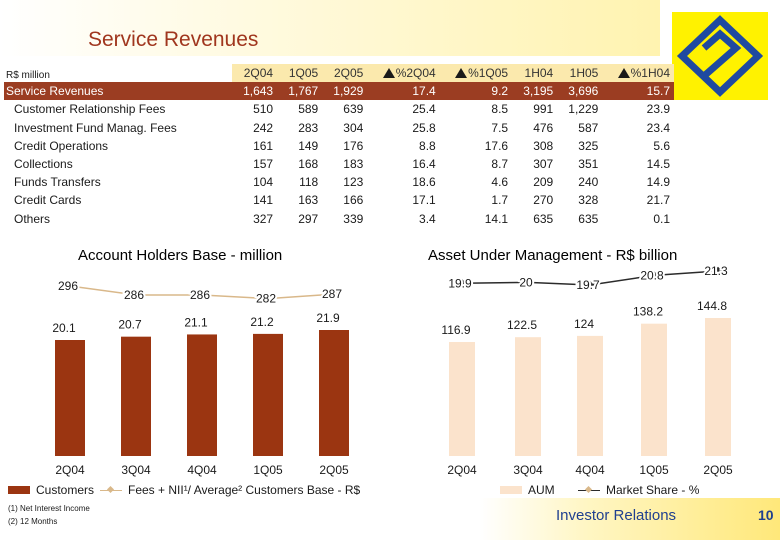  I want to click on footer-label: Investor Relations, so click(616, 515).